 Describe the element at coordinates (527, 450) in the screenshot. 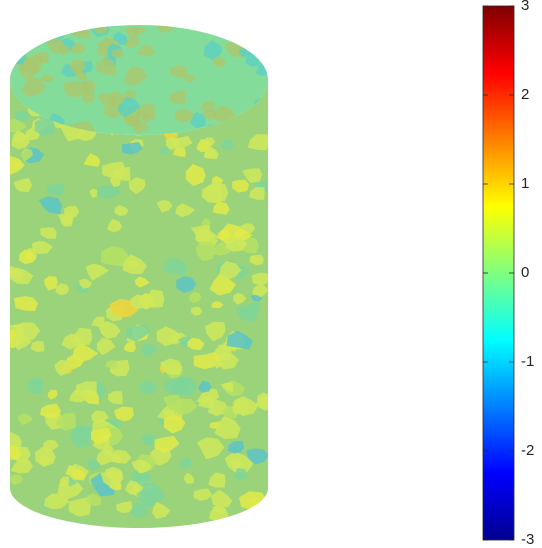

I see `colorbar-tick-label: -2` at that location.